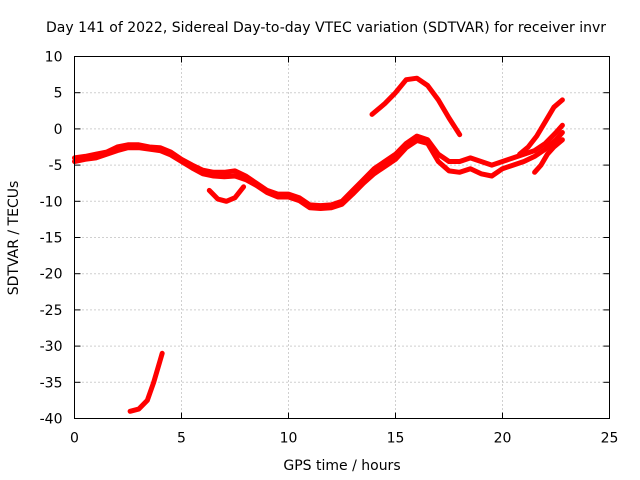 This screenshot has height=480, width=640. I want to click on x-tick-label: 15, so click(396, 439).